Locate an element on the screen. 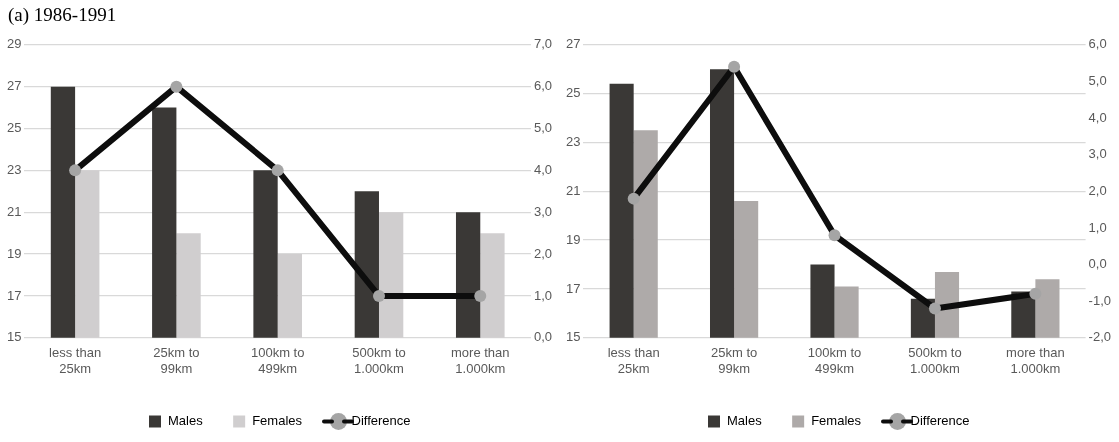 This screenshot has height=442, width=1119. y2-tick-label: 7,0 is located at coordinates (543, 44).